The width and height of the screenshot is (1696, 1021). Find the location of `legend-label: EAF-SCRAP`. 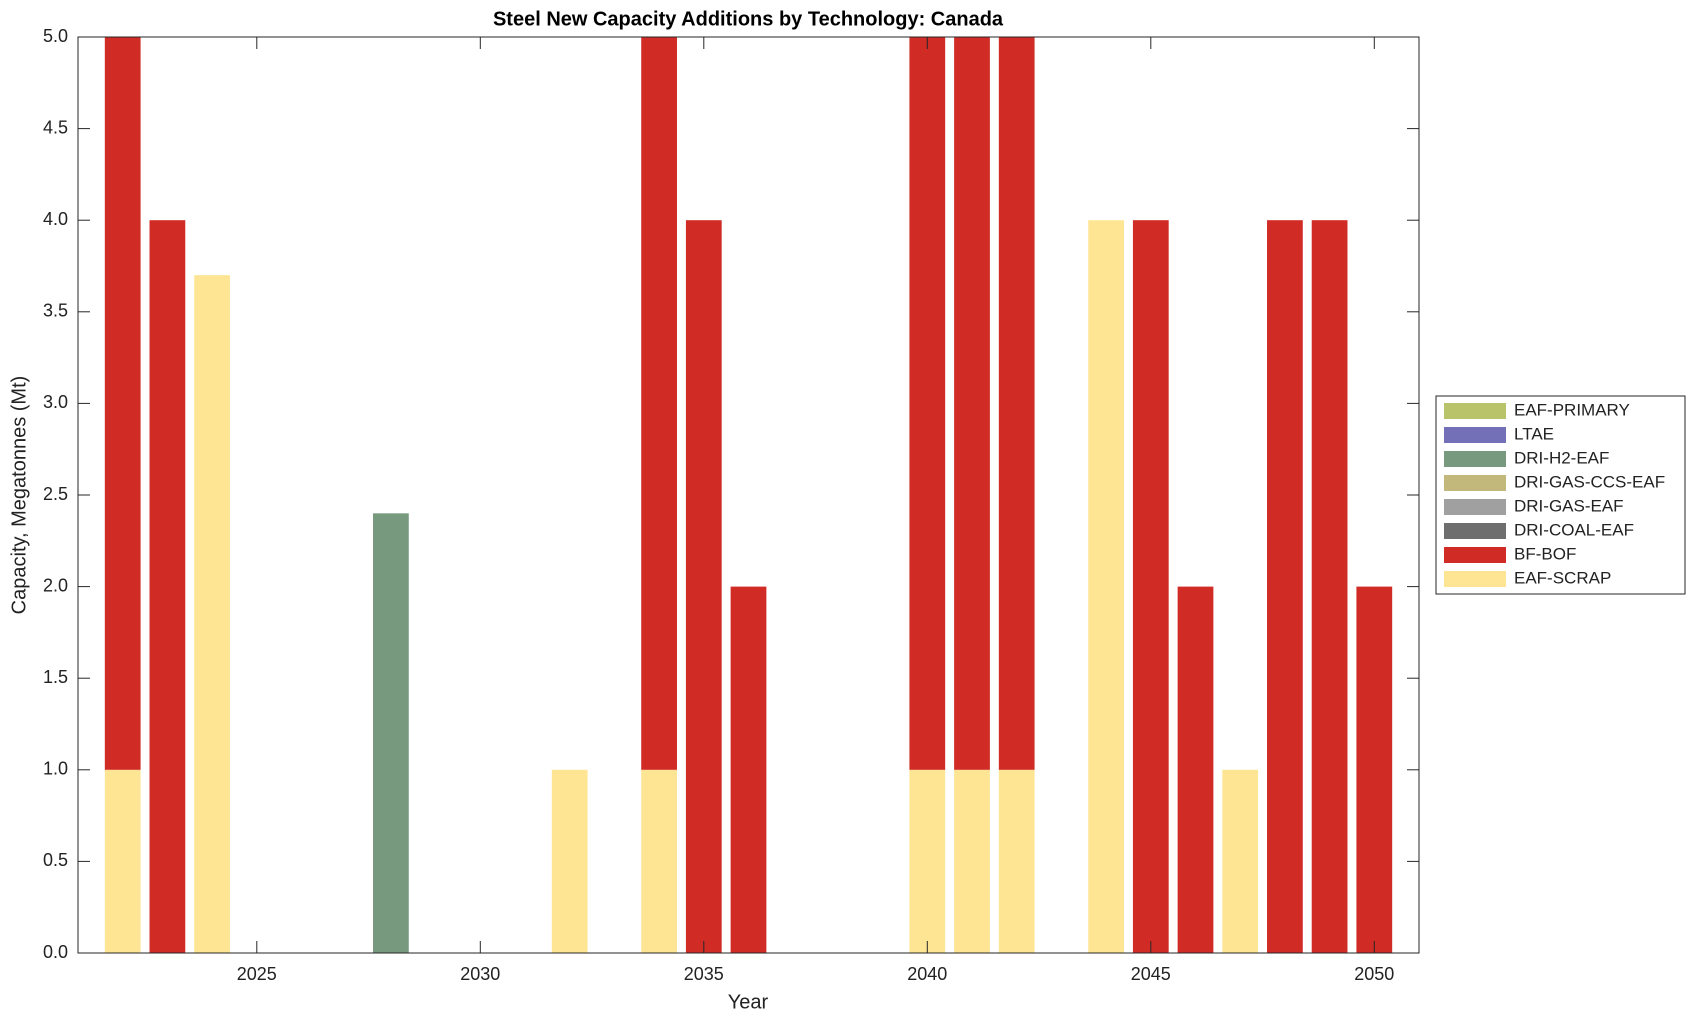

legend-label: EAF-SCRAP is located at coordinates (1562, 577).